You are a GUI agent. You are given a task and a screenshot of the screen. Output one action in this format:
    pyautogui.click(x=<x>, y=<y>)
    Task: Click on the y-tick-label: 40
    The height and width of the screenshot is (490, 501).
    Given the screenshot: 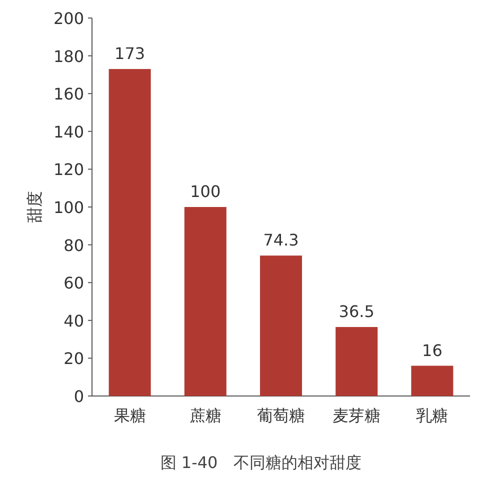 What is the action you would take?
    pyautogui.click(x=74, y=320)
    